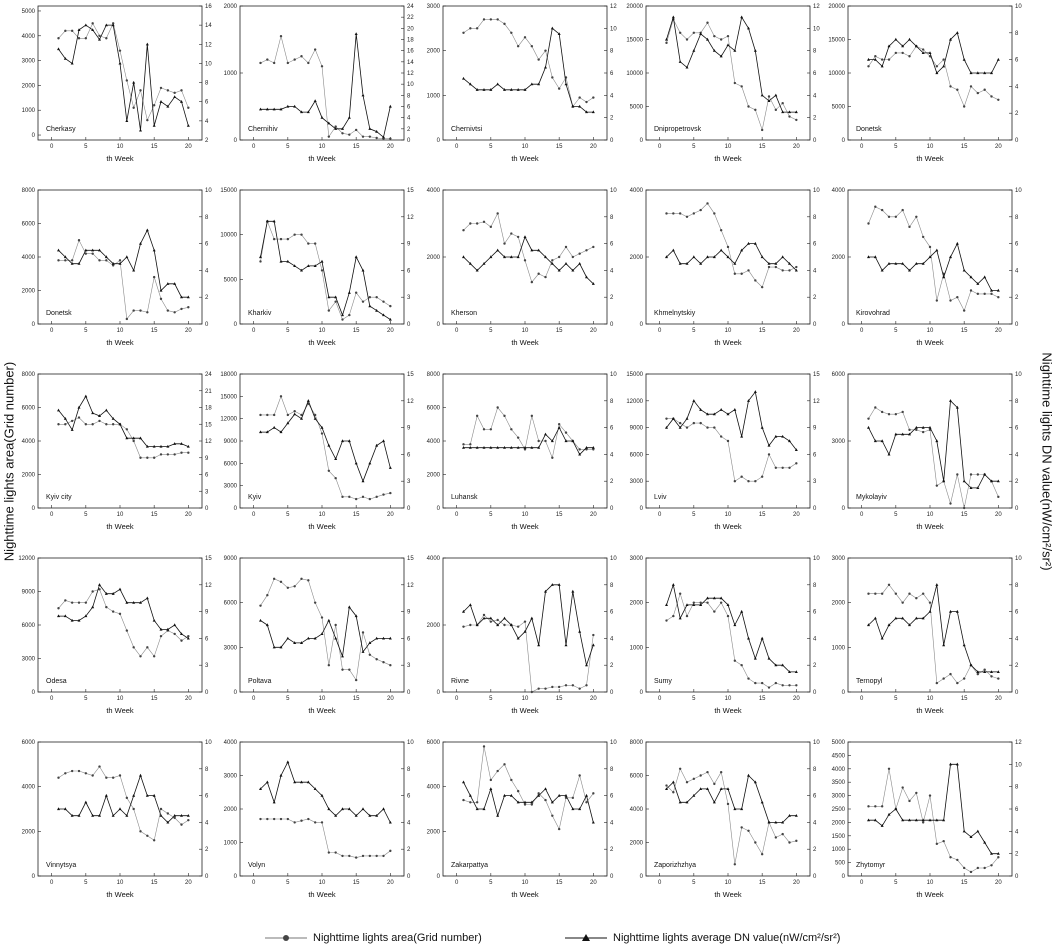 Image resolution: width=1052 pixels, height=950 pixels. I want to click on y-tick-label: 20000, so click(634, 7).